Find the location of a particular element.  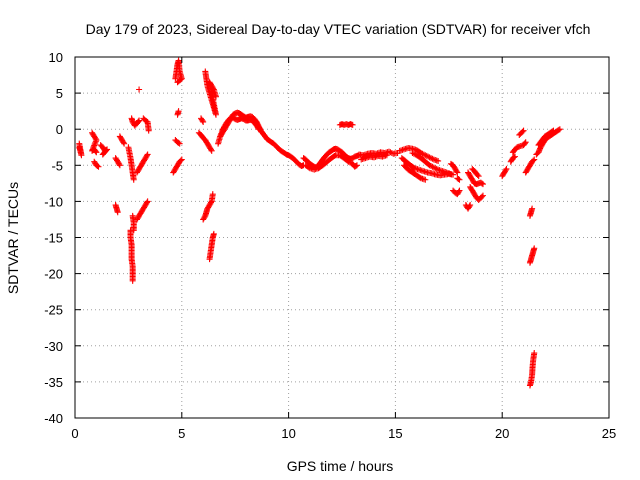

x-tick-label: 5 is located at coordinates (181, 433).